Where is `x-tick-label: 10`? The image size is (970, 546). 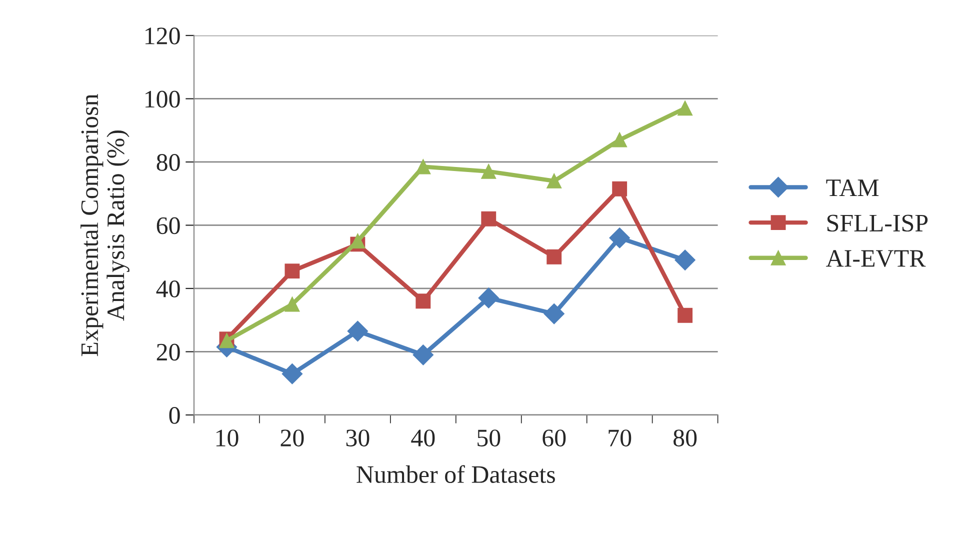 x-tick-label: 10 is located at coordinates (227, 438).